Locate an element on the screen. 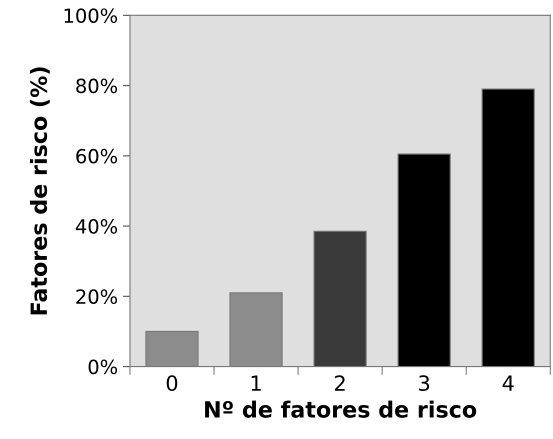 The height and width of the screenshot is (439, 553). y-tick-label: 20% is located at coordinates (97, 296).